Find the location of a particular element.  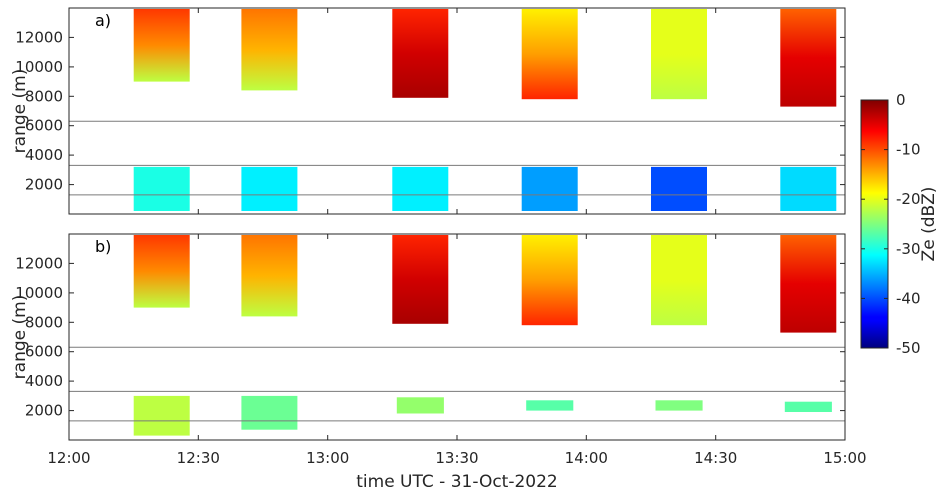

colorbar-tick-label: -50 is located at coordinates (908, 348).